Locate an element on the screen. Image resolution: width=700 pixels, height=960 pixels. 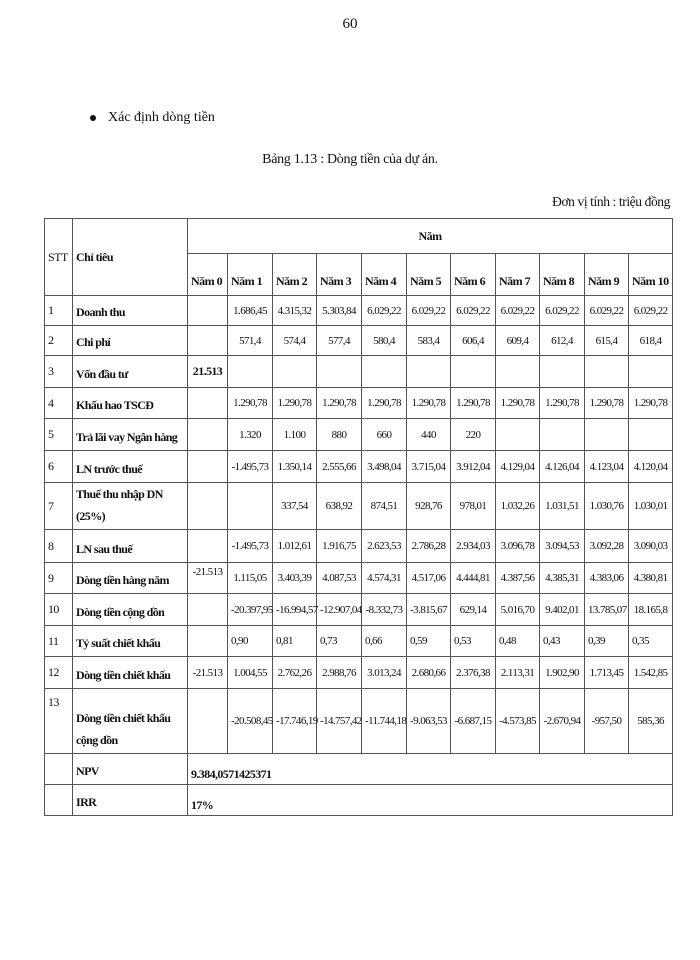
npv-row: NPV 9.384,0571425371 is located at coordinates (359, 769).